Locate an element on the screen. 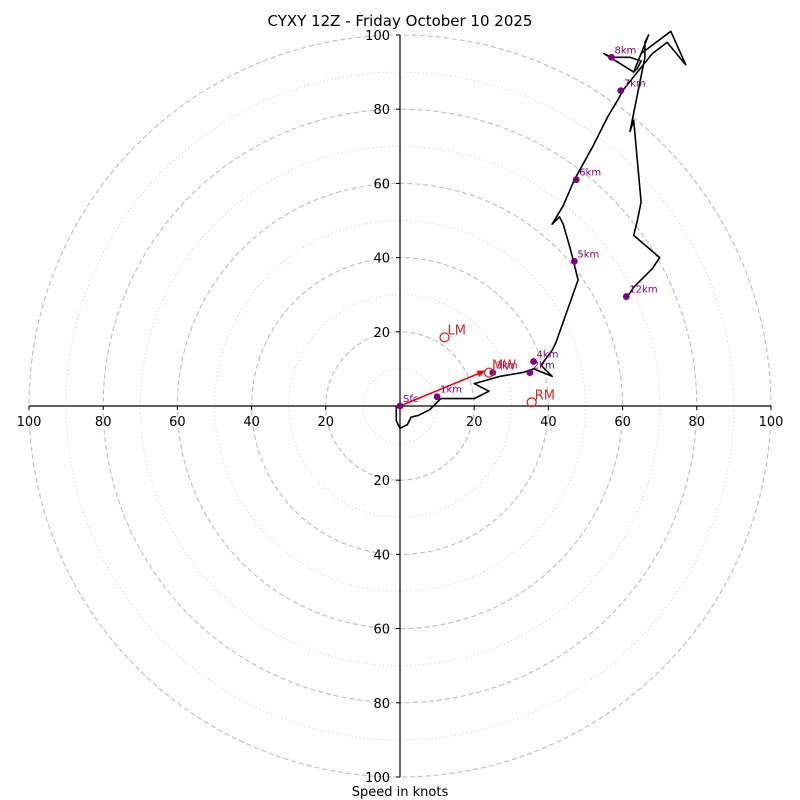 The image size is (800, 800). height-marker-label: 7km is located at coordinates (635, 84).